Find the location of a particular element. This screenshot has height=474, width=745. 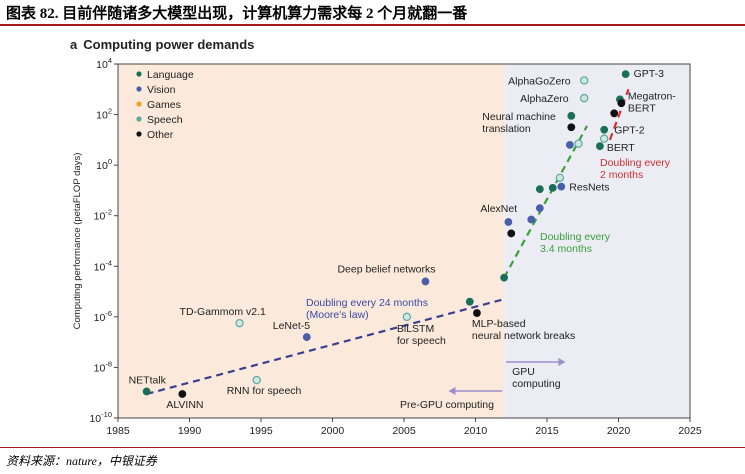

y-tick-label: 10² is located at coordinates (104, 114).